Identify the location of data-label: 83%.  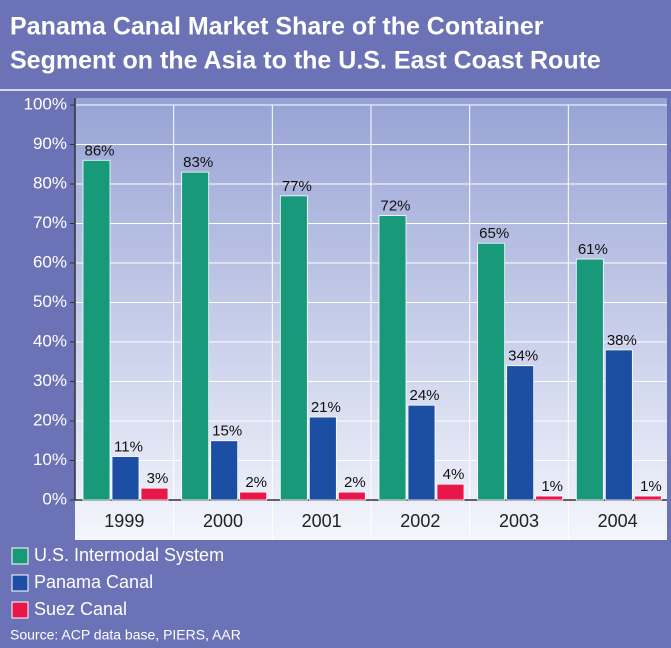
(198, 162).